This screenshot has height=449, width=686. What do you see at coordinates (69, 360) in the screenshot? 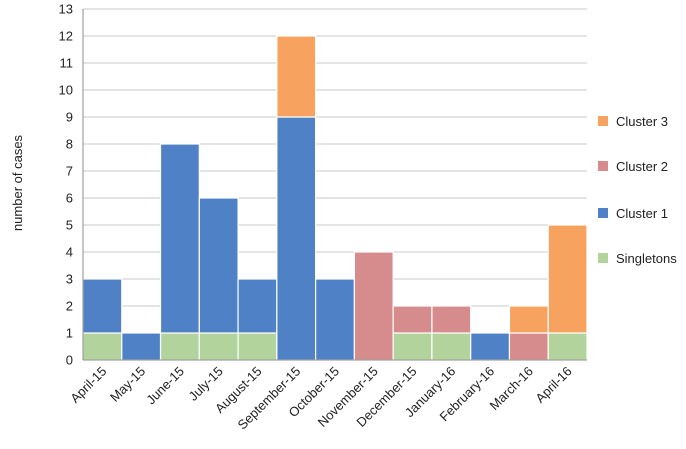
I see `y-tick-label: 0` at bounding box center [69, 360].